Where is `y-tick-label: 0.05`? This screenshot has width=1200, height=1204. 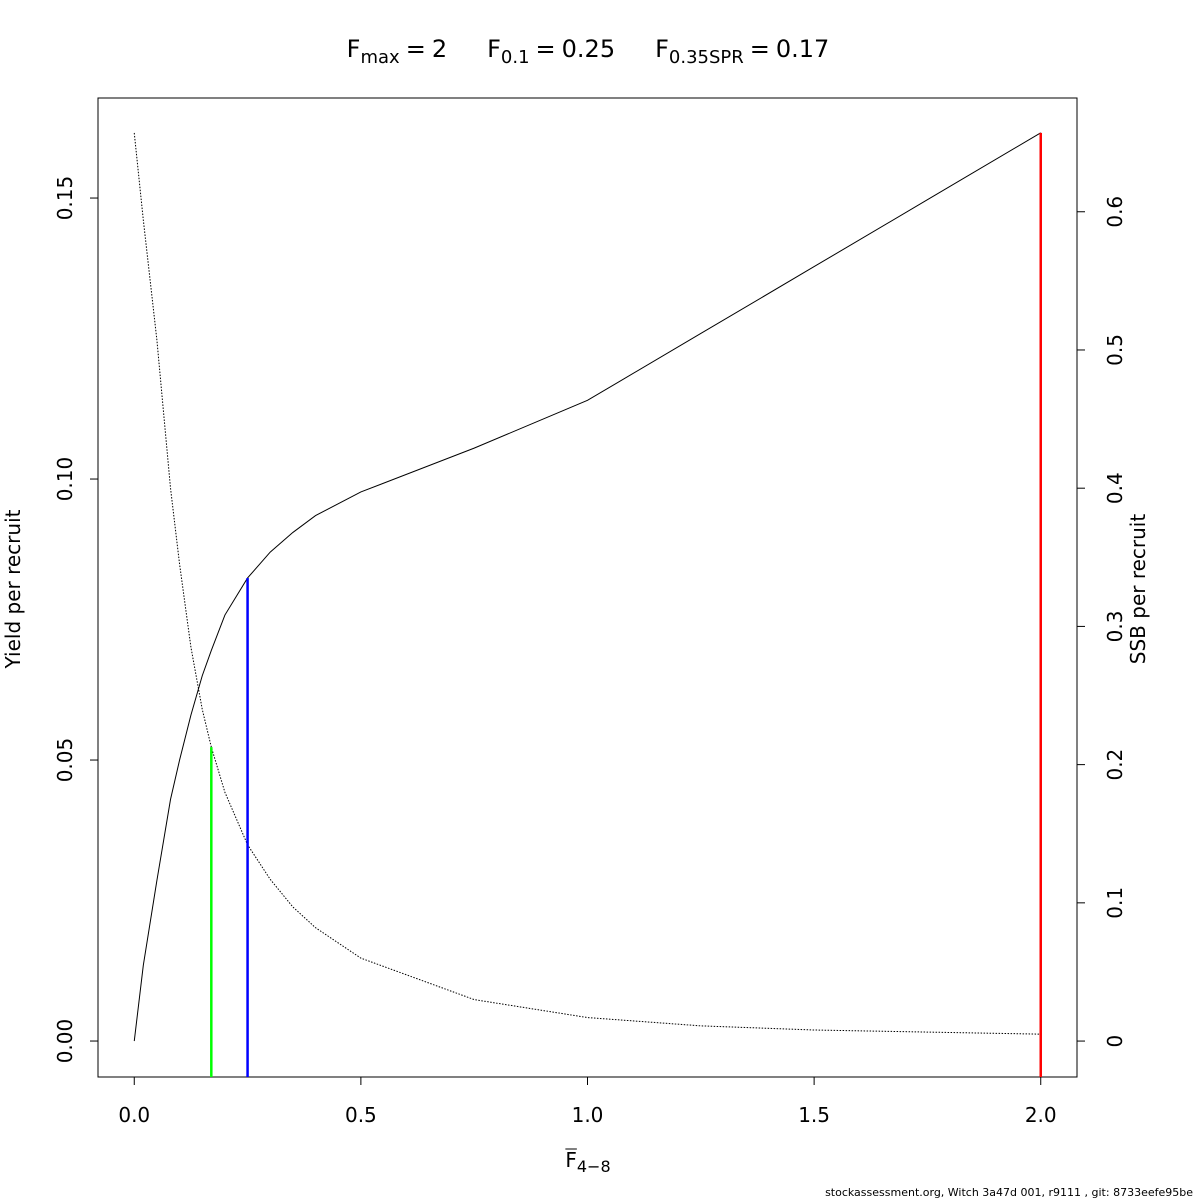 y-tick-label: 0.05 is located at coordinates (65, 760).